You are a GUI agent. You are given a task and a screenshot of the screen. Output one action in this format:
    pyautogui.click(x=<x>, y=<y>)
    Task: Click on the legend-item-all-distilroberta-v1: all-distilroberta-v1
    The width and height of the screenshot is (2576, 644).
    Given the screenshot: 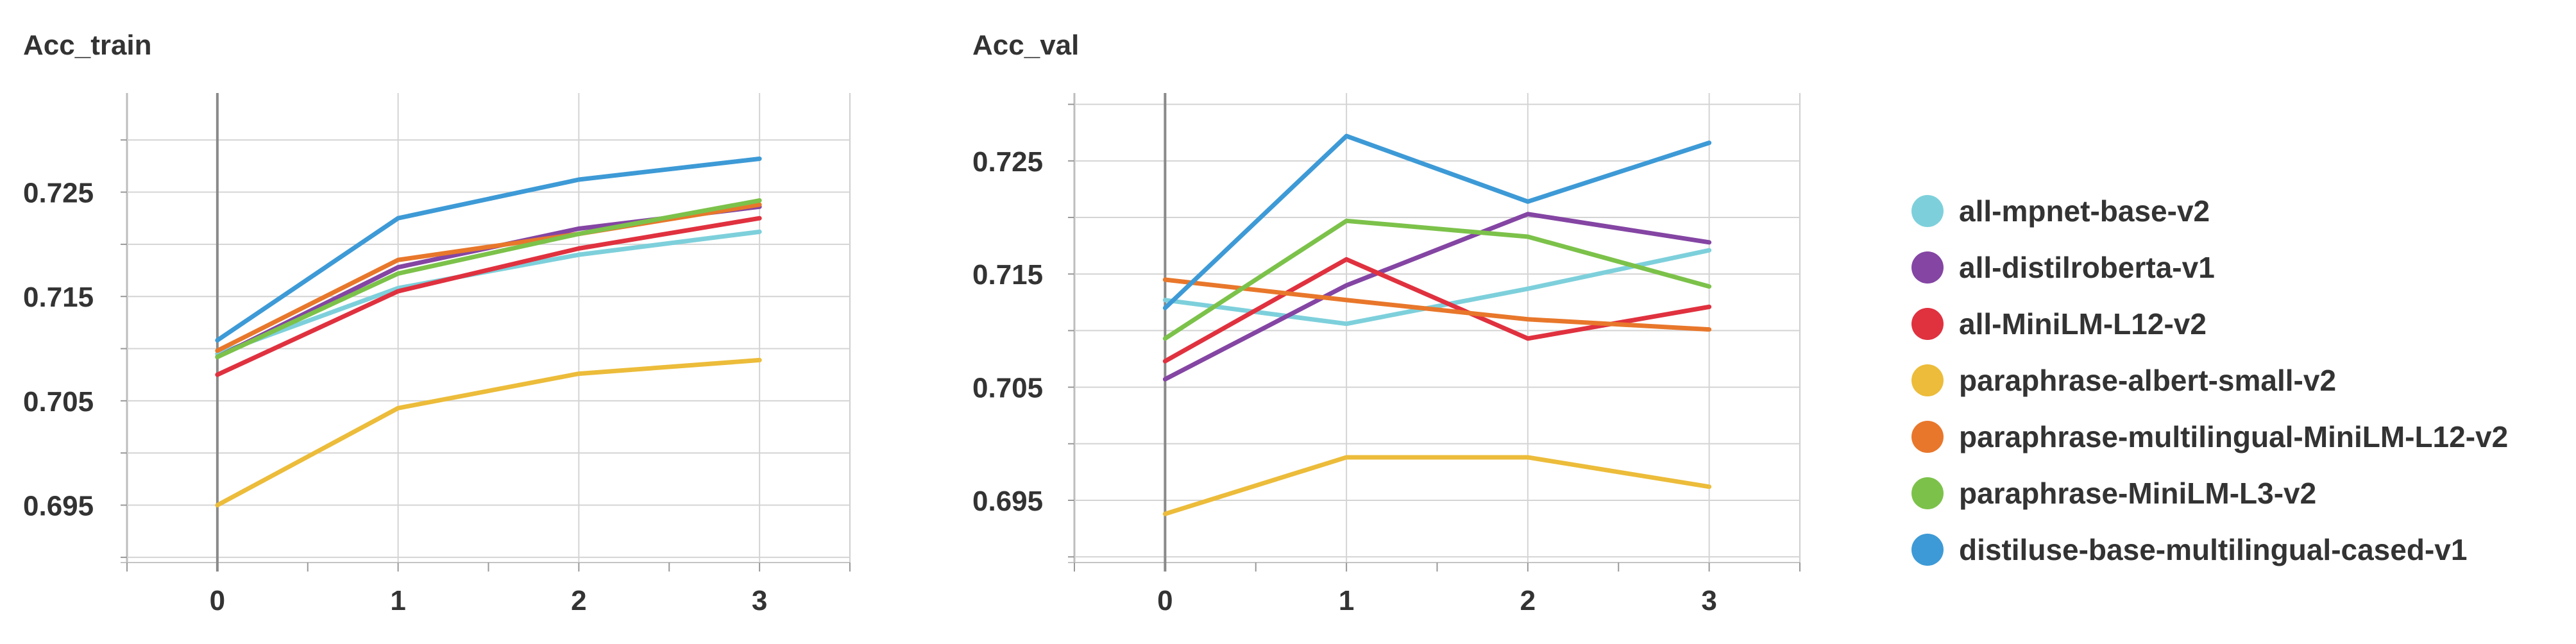 What is the action you would take?
    pyautogui.click(x=2209, y=267)
    